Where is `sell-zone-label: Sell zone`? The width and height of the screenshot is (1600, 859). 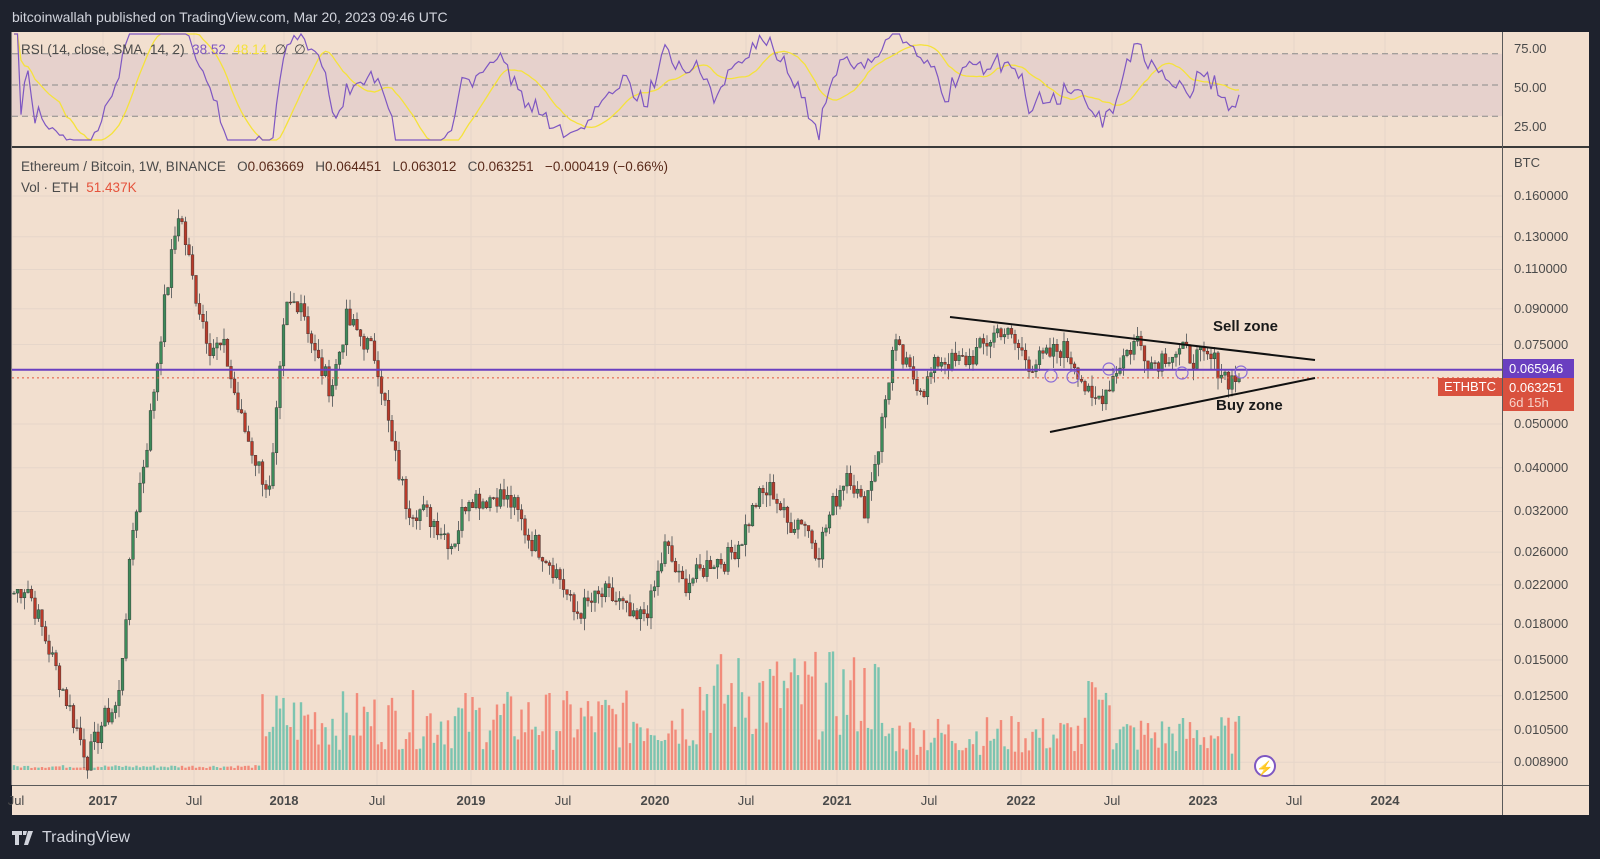
sell-zone-label: Sell zone is located at coordinates (1246, 326).